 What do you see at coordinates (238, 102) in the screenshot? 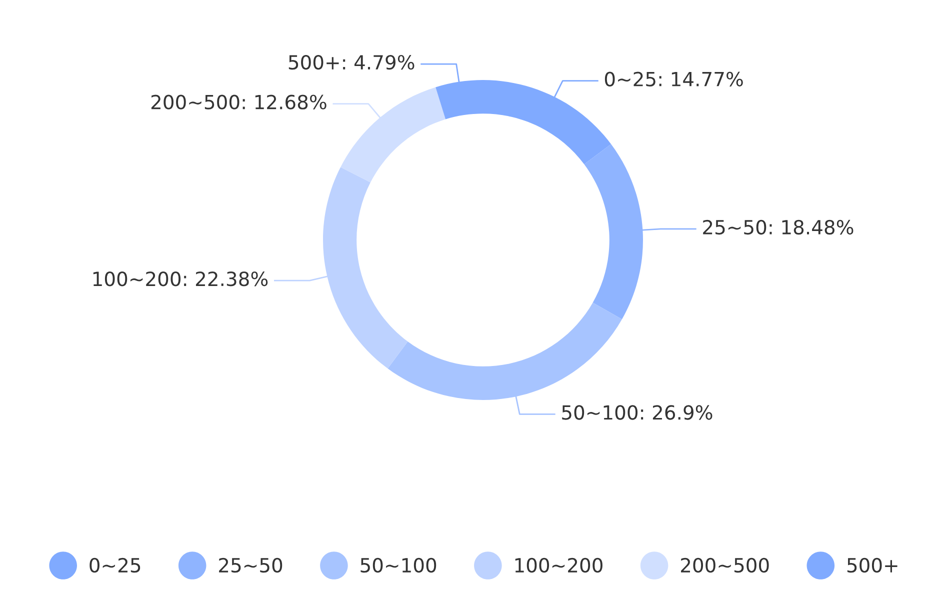
I see `data-label: 200~500: 12.68%` at bounding box center [238, 102].